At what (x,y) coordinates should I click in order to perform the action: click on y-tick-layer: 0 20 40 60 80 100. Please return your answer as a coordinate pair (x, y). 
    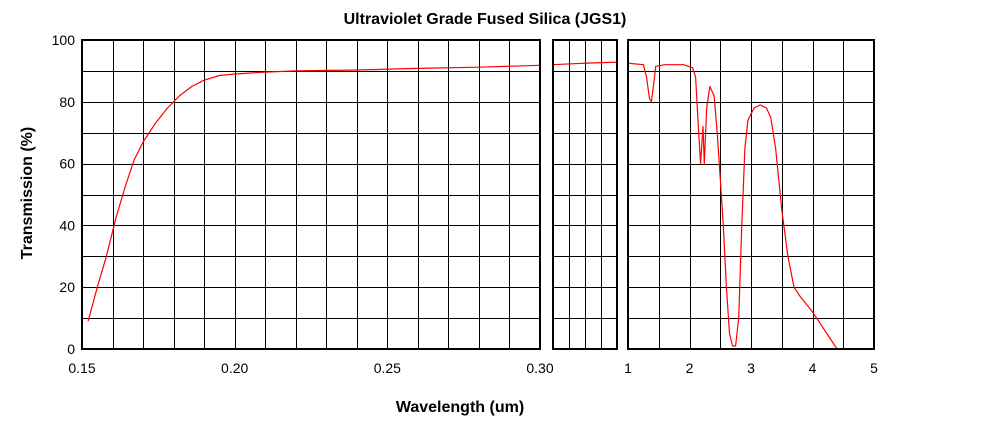
    Looking at the image, I should click on (64, 194).